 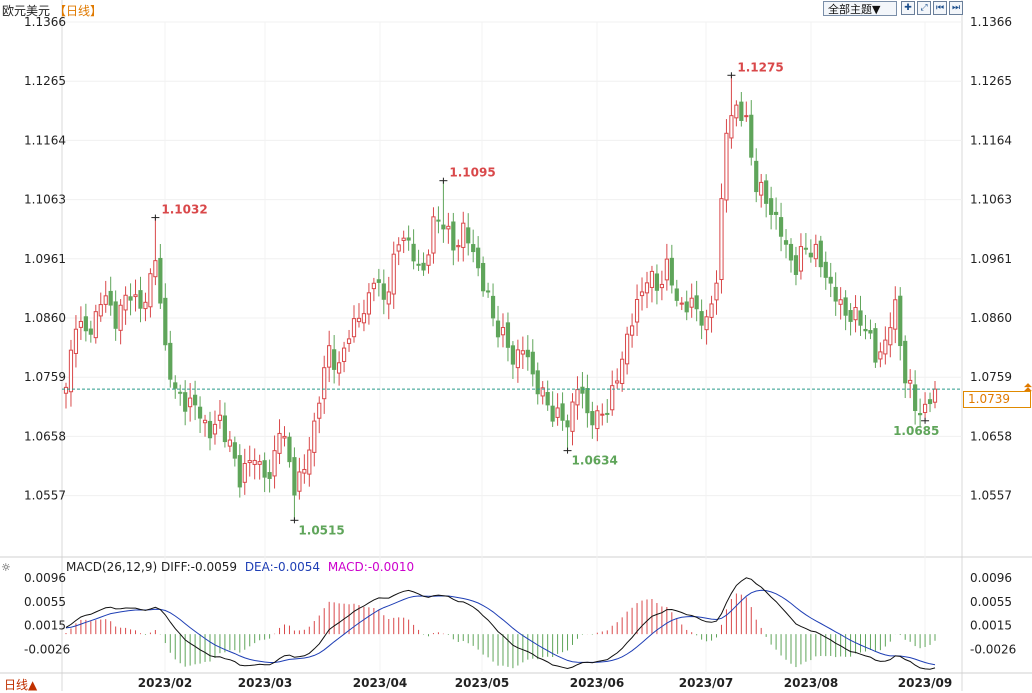 What do you see at coordinates (45, 259) in the screenshot?
I see `price-tick-label-left: 1.0961` at bounding box center [45, 259].